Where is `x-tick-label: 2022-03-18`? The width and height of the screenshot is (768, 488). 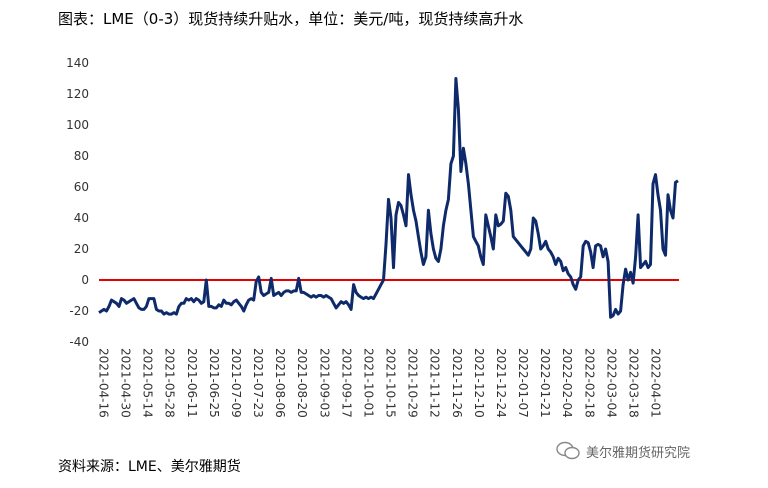
x-tick-label: 2022-03-18 is located at coordinates (633, 383).